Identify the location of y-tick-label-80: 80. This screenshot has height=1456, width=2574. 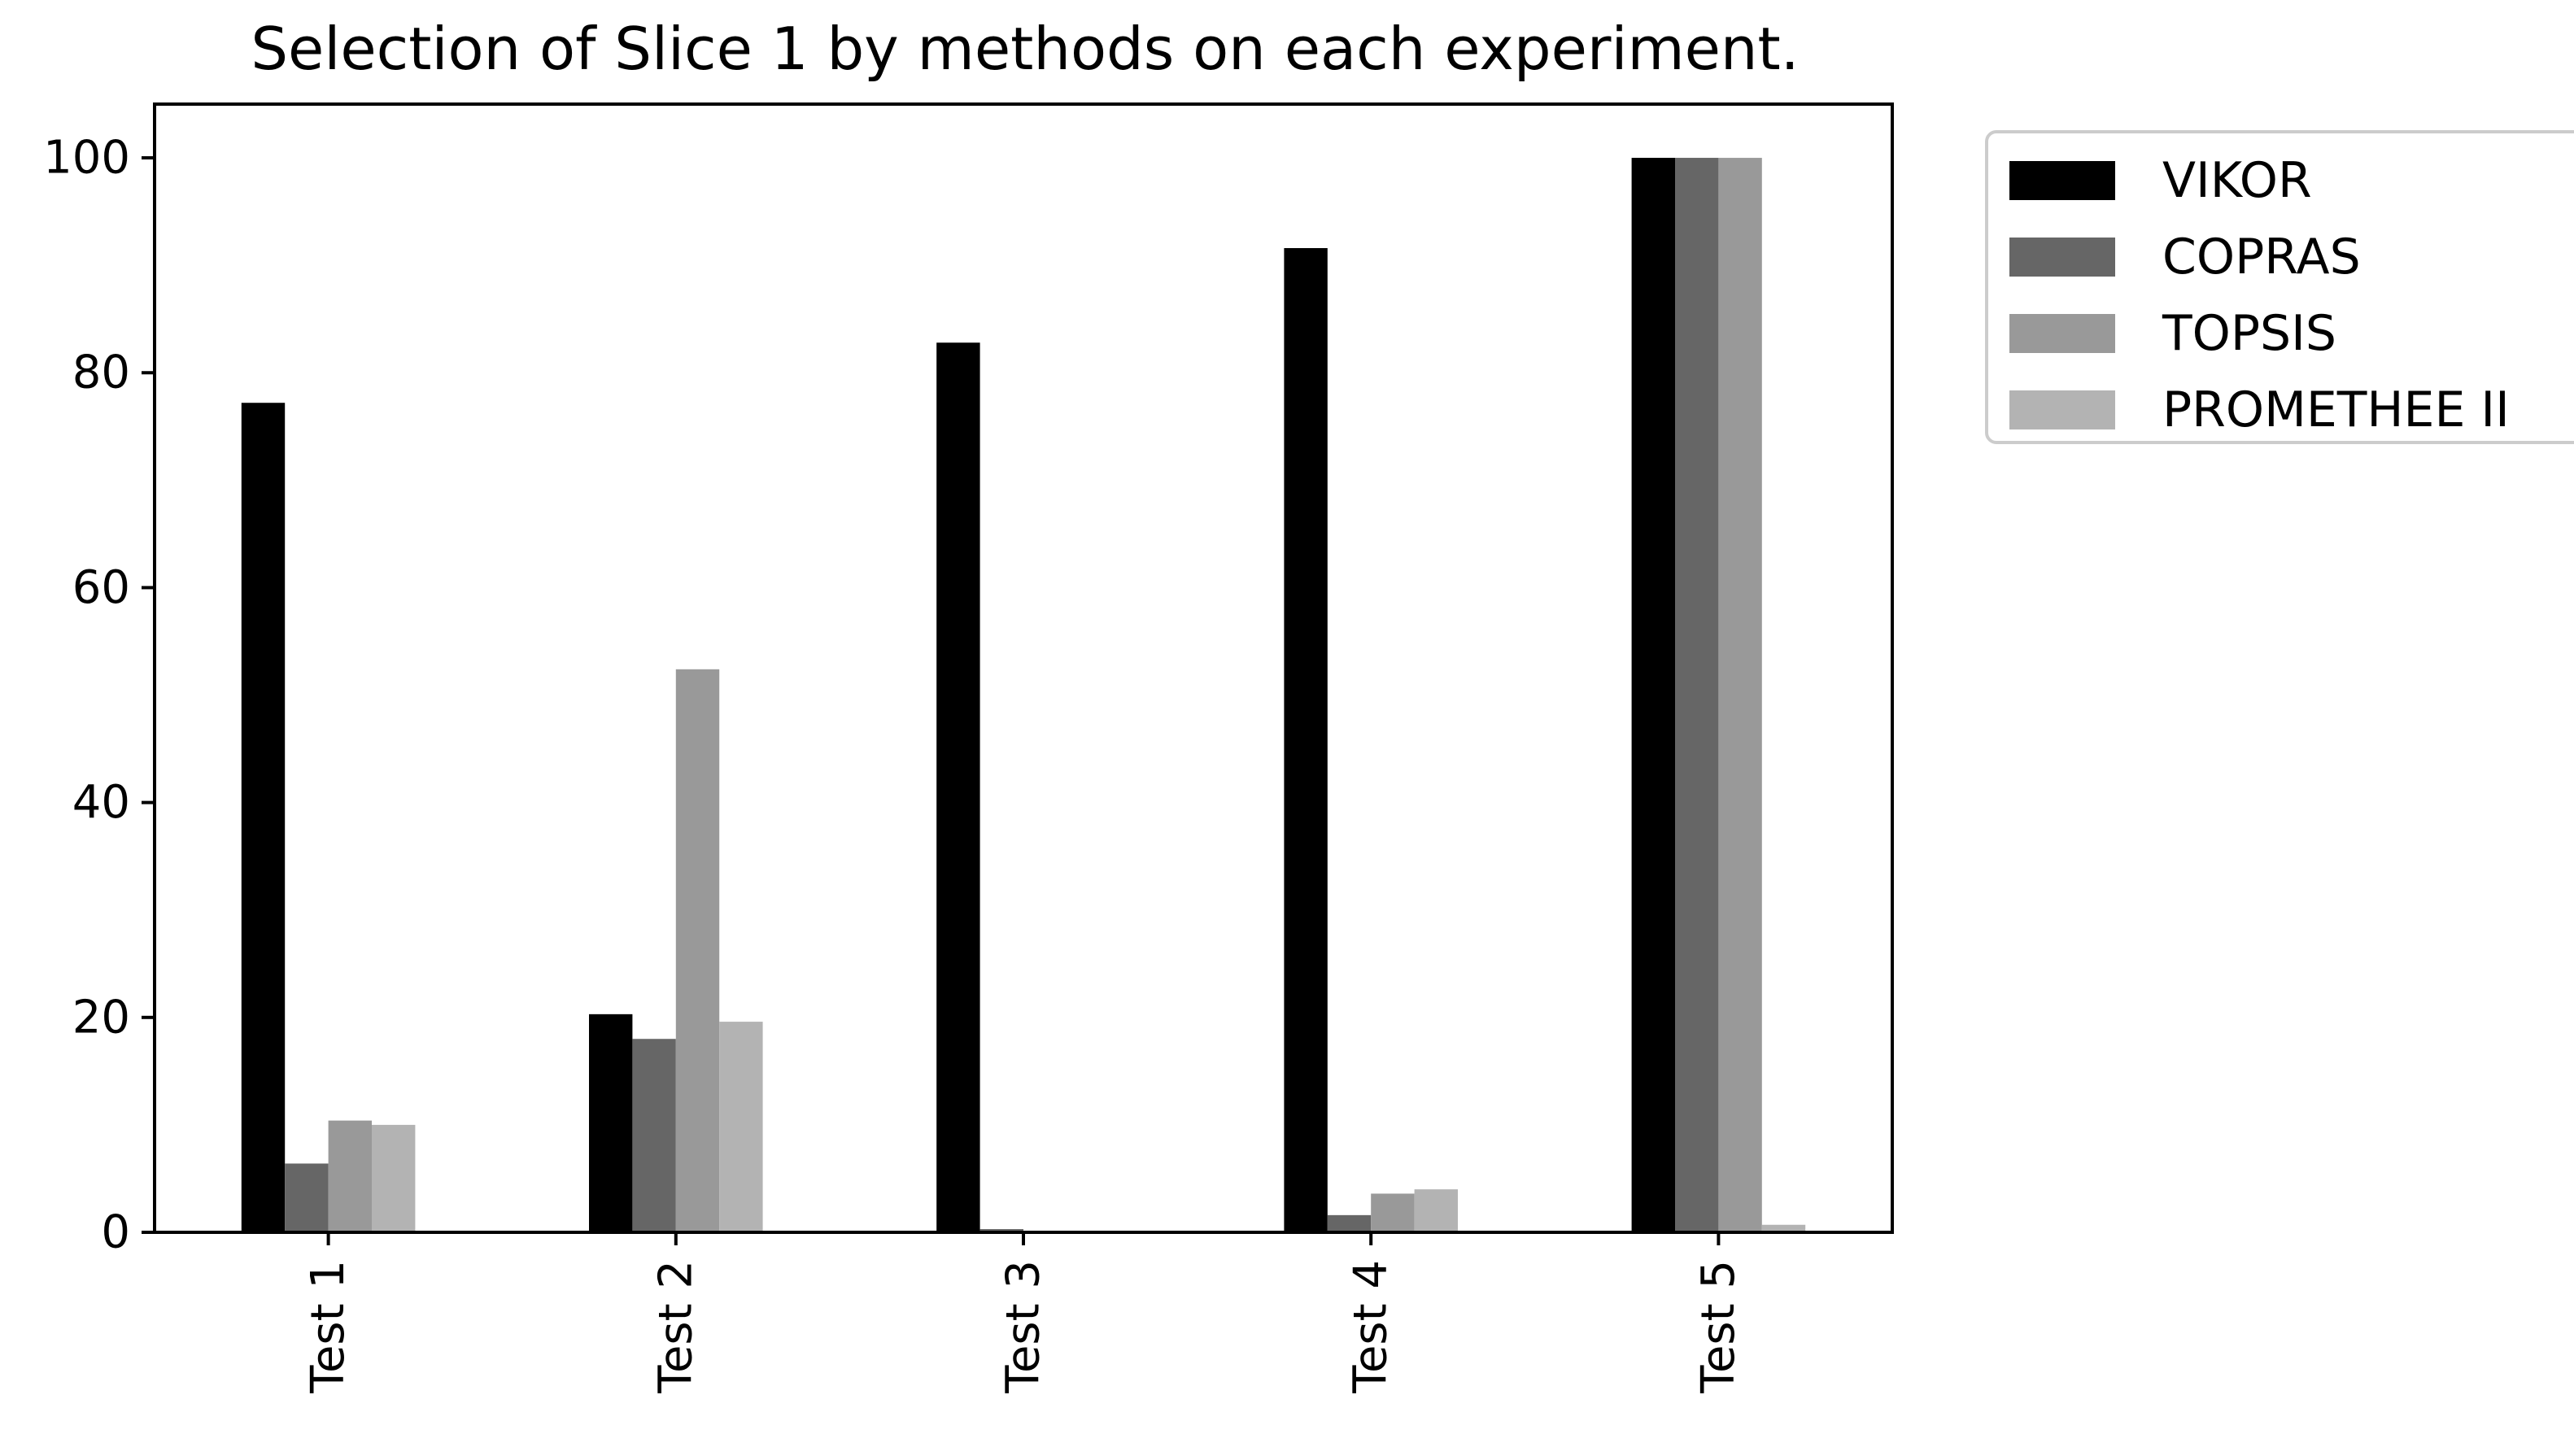
(101, 373).